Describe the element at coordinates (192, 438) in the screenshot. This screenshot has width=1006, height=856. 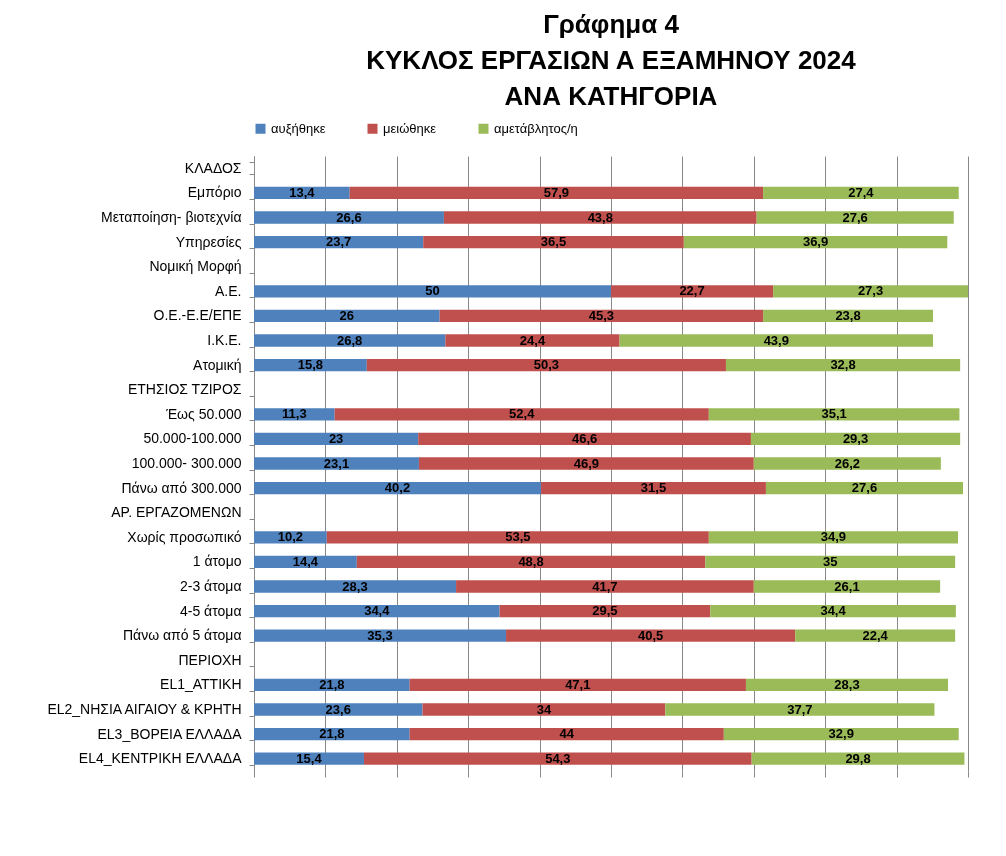
I see `y-tick-label: 50.000-100.000` at that location.